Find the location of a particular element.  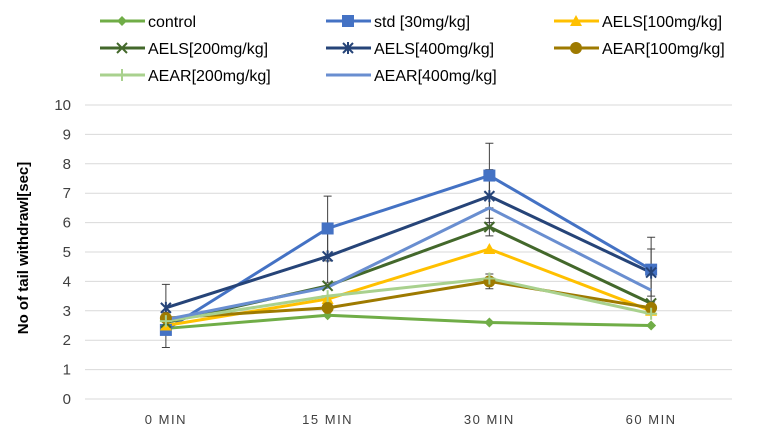

y-tick-label: 9 is located at coordinates (67, 134).